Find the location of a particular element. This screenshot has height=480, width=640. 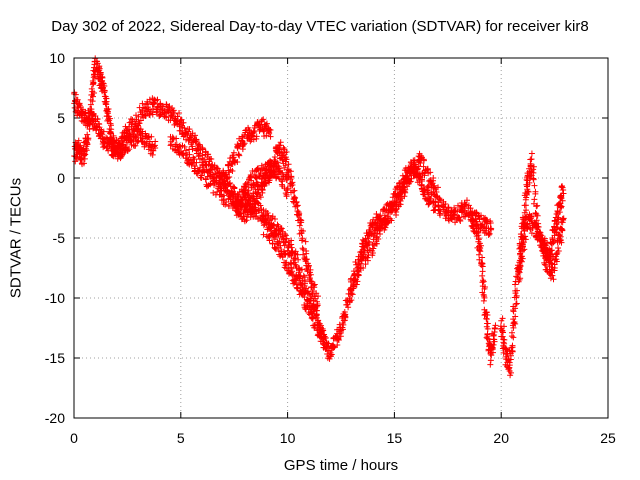

y-tick-label: -15 is located at coordinates (55, 358).